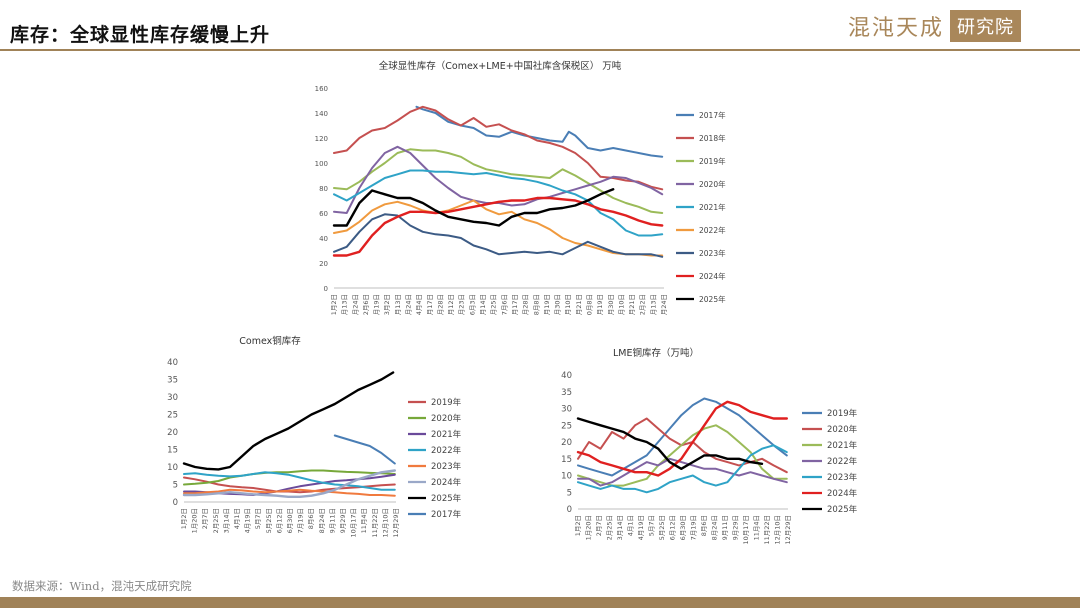 The height and width of the screenshot is (608, 1080). Describe the element at coordinates (321, 164) in the screenshot. I see `y-tick-label: 100` at that location.